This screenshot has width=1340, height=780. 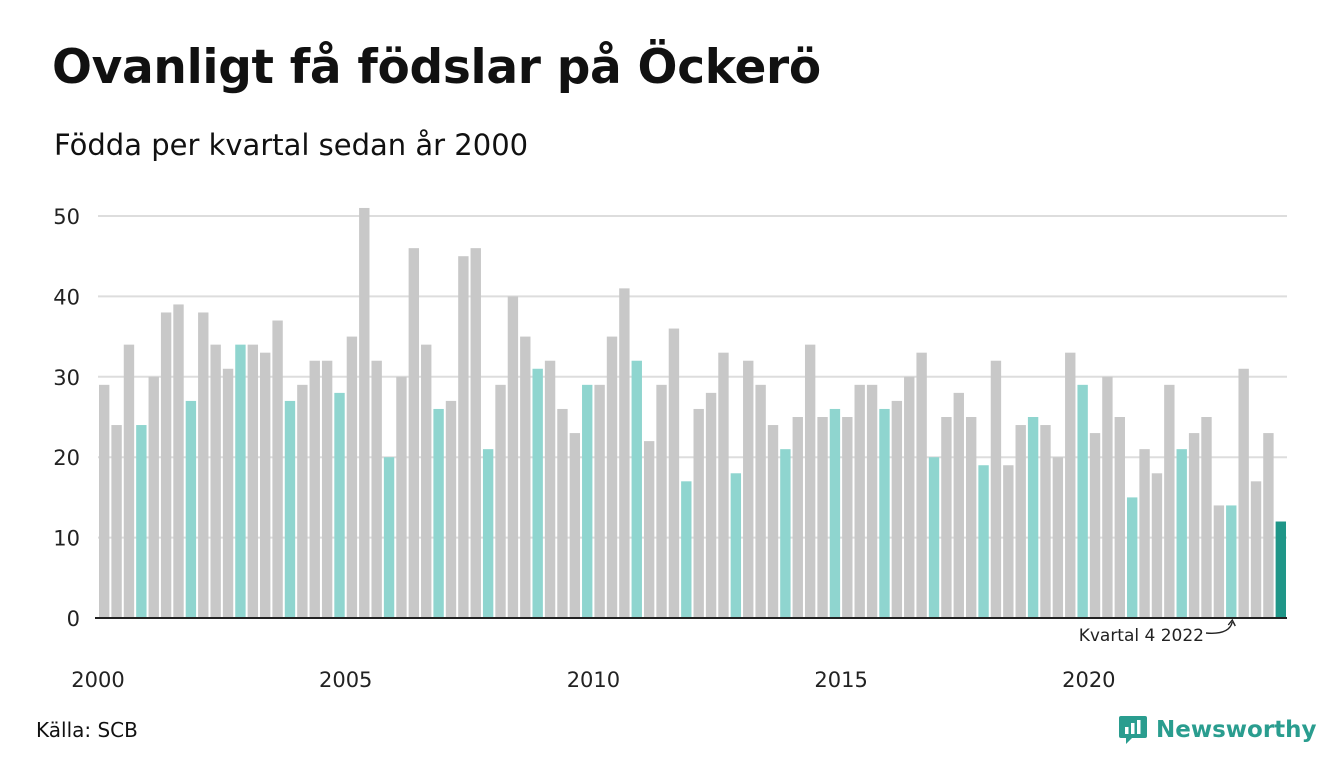 I want to click on x-tick-label: 2000, so click(x=97, y=680).